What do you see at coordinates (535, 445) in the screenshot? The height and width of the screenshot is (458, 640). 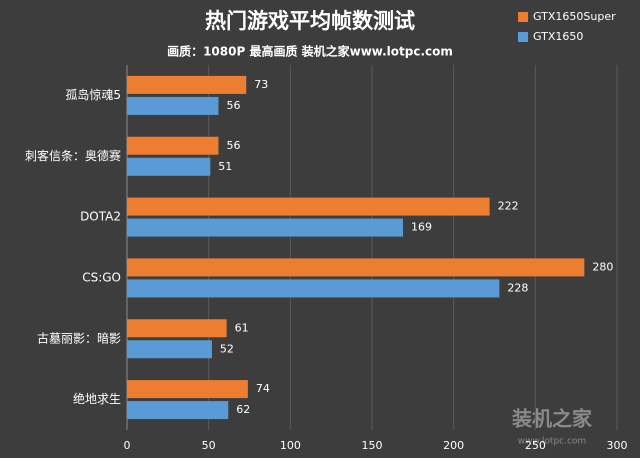 I see `x-tick-label: 250` at bounding box center [535, 445].